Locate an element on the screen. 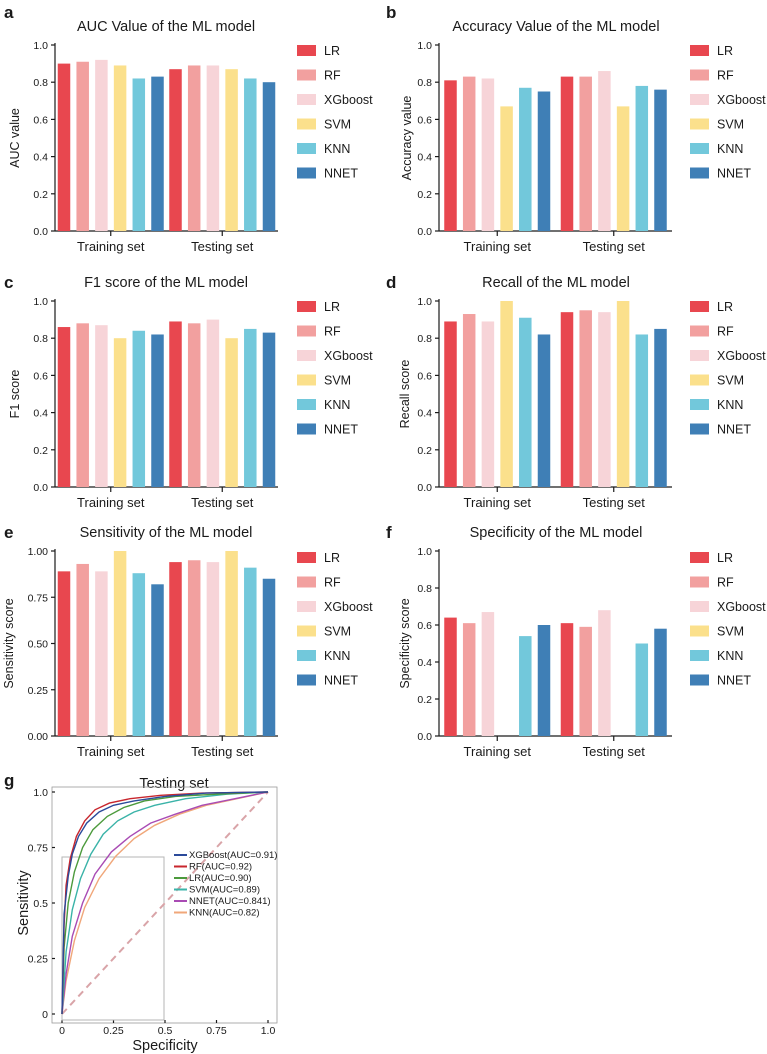 The width and height of the screenshot is (767, 1054). x-category-label: Training set is located at coordinates (111, 502).